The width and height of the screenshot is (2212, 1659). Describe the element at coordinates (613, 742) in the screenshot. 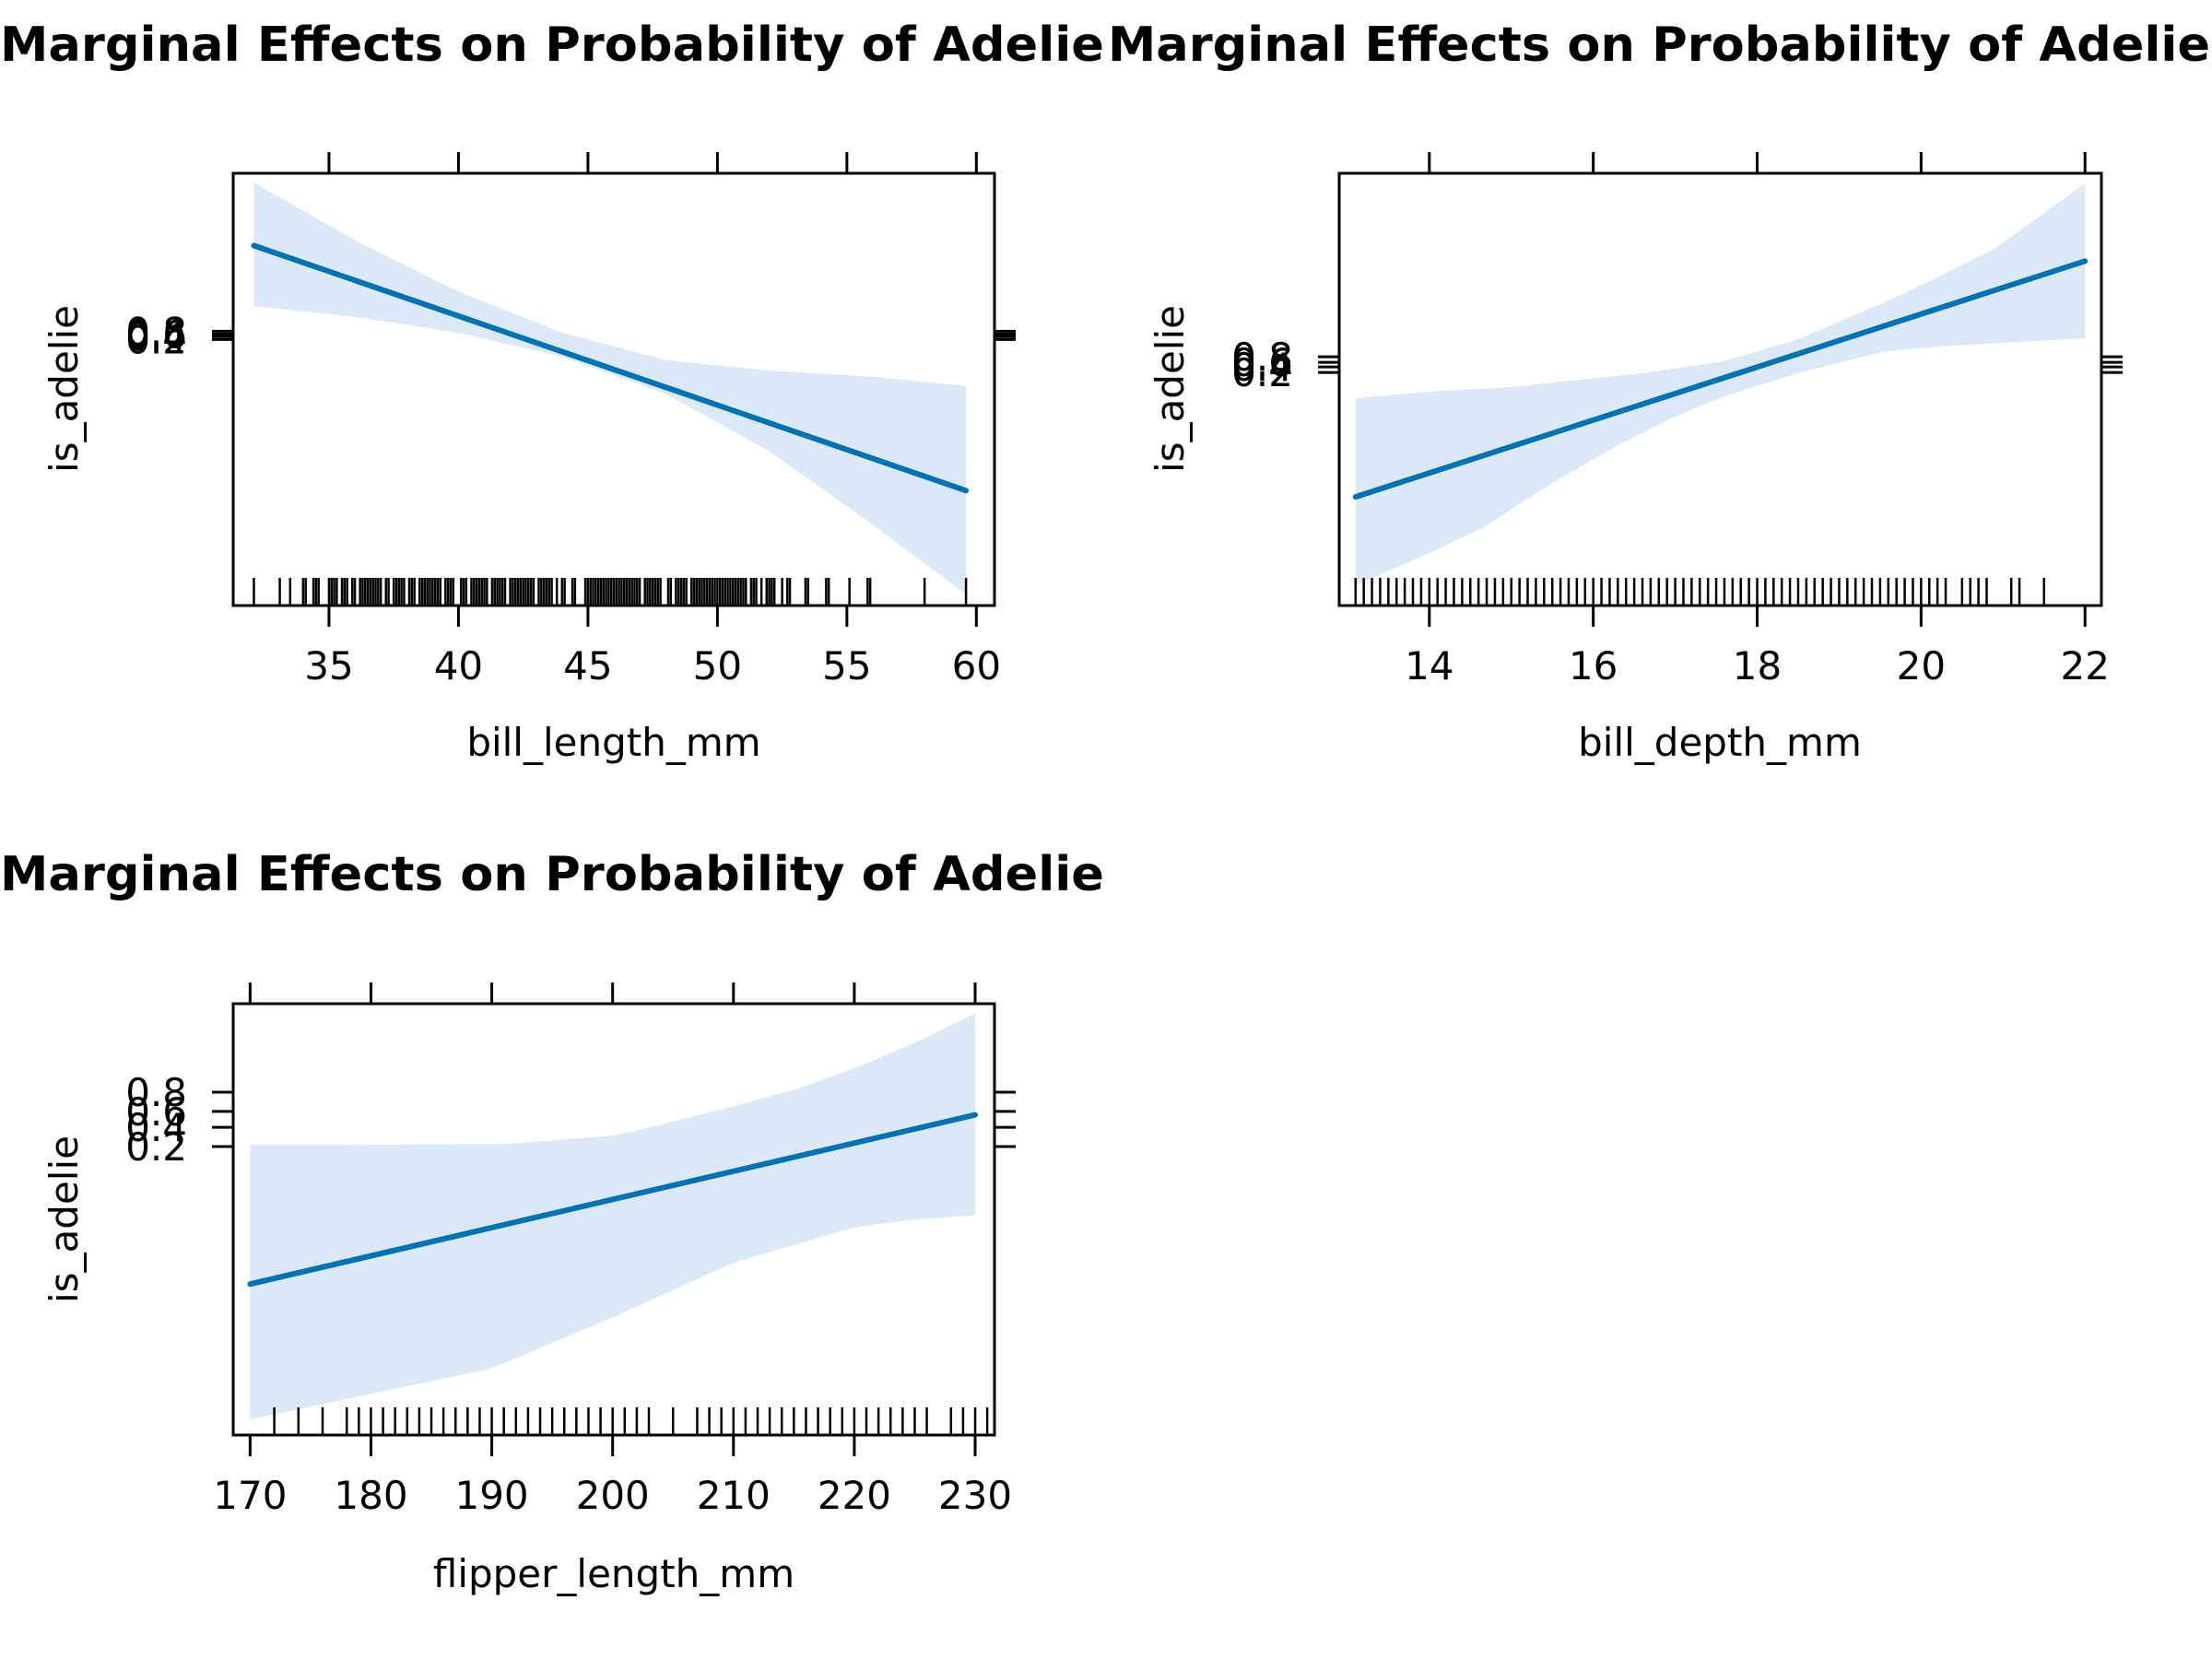

I see `x-axis-label: bill_length_mm` at that location.